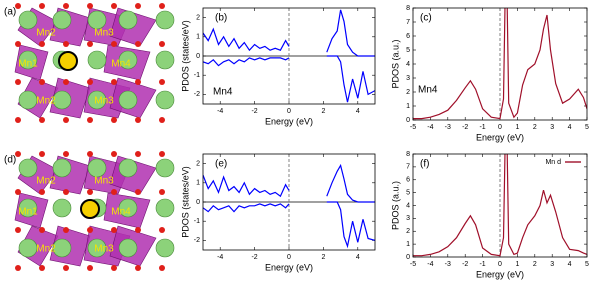  I want to click on x-tick-label: 1, so click(517, 264).